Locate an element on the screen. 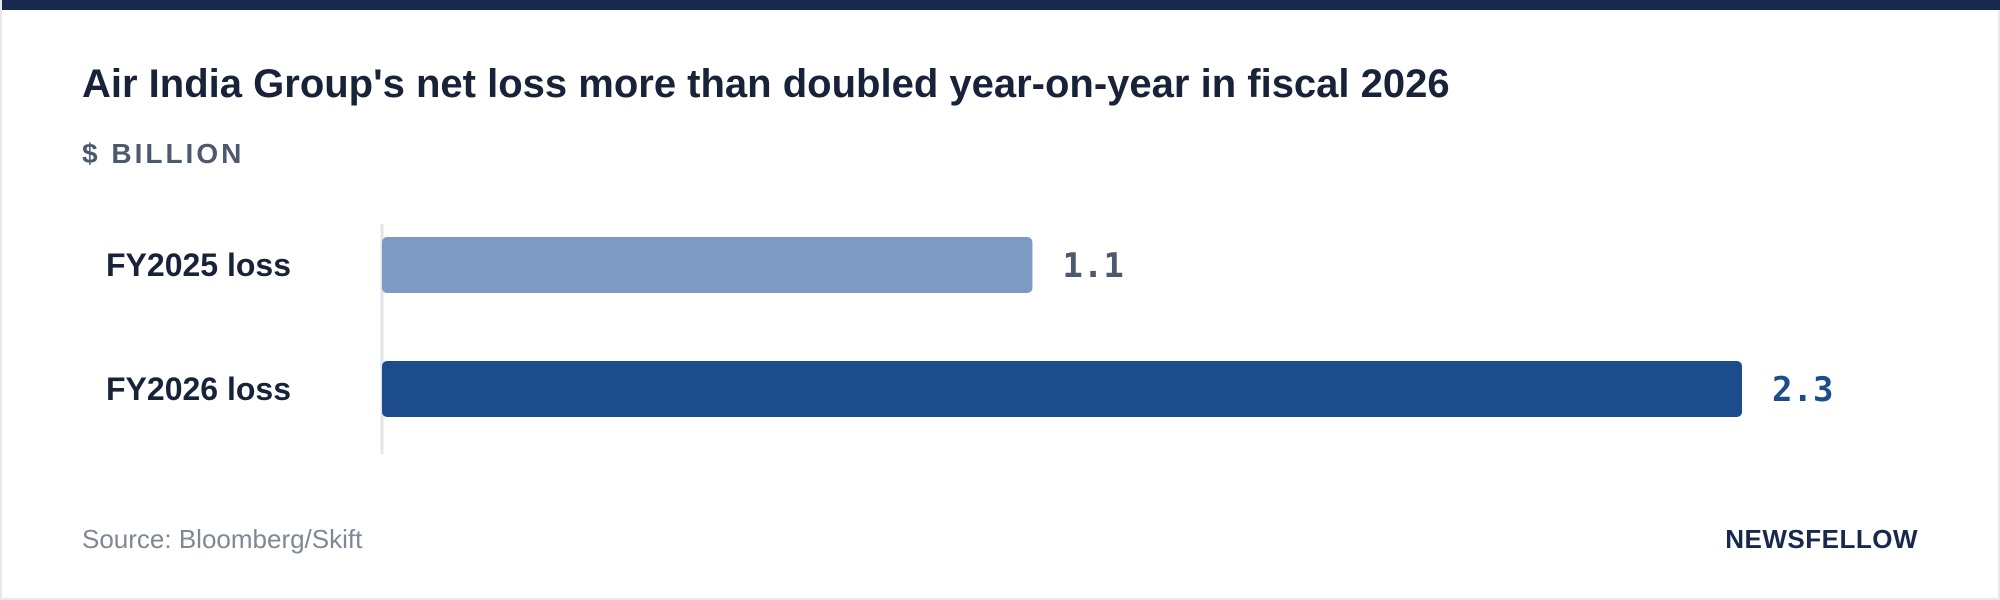 This screenshot has width=2000, height=600. bar-fy2025-loss is located at coordinates (707, 265).